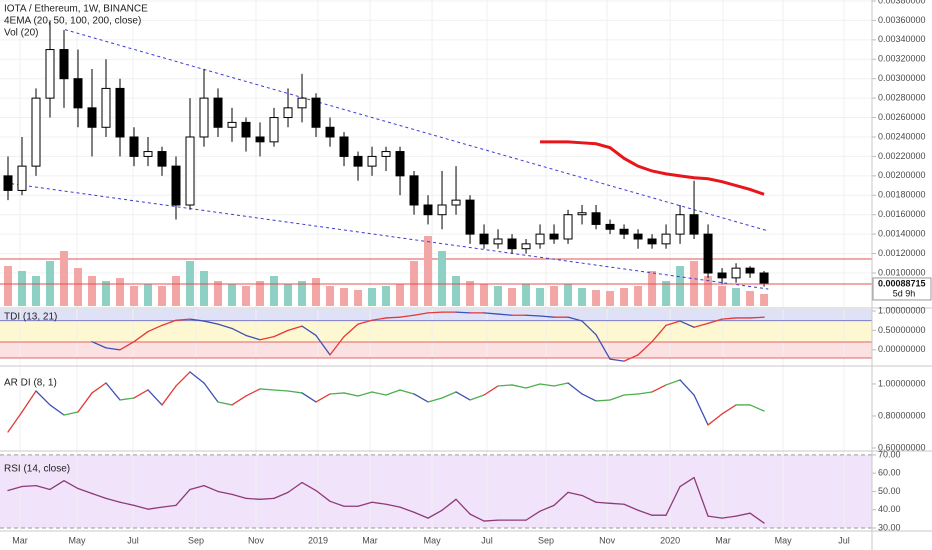 The width and height of the screenshot is (932, 550). I want to click on y-tick-label: 1.00000000, so click(902, 383).